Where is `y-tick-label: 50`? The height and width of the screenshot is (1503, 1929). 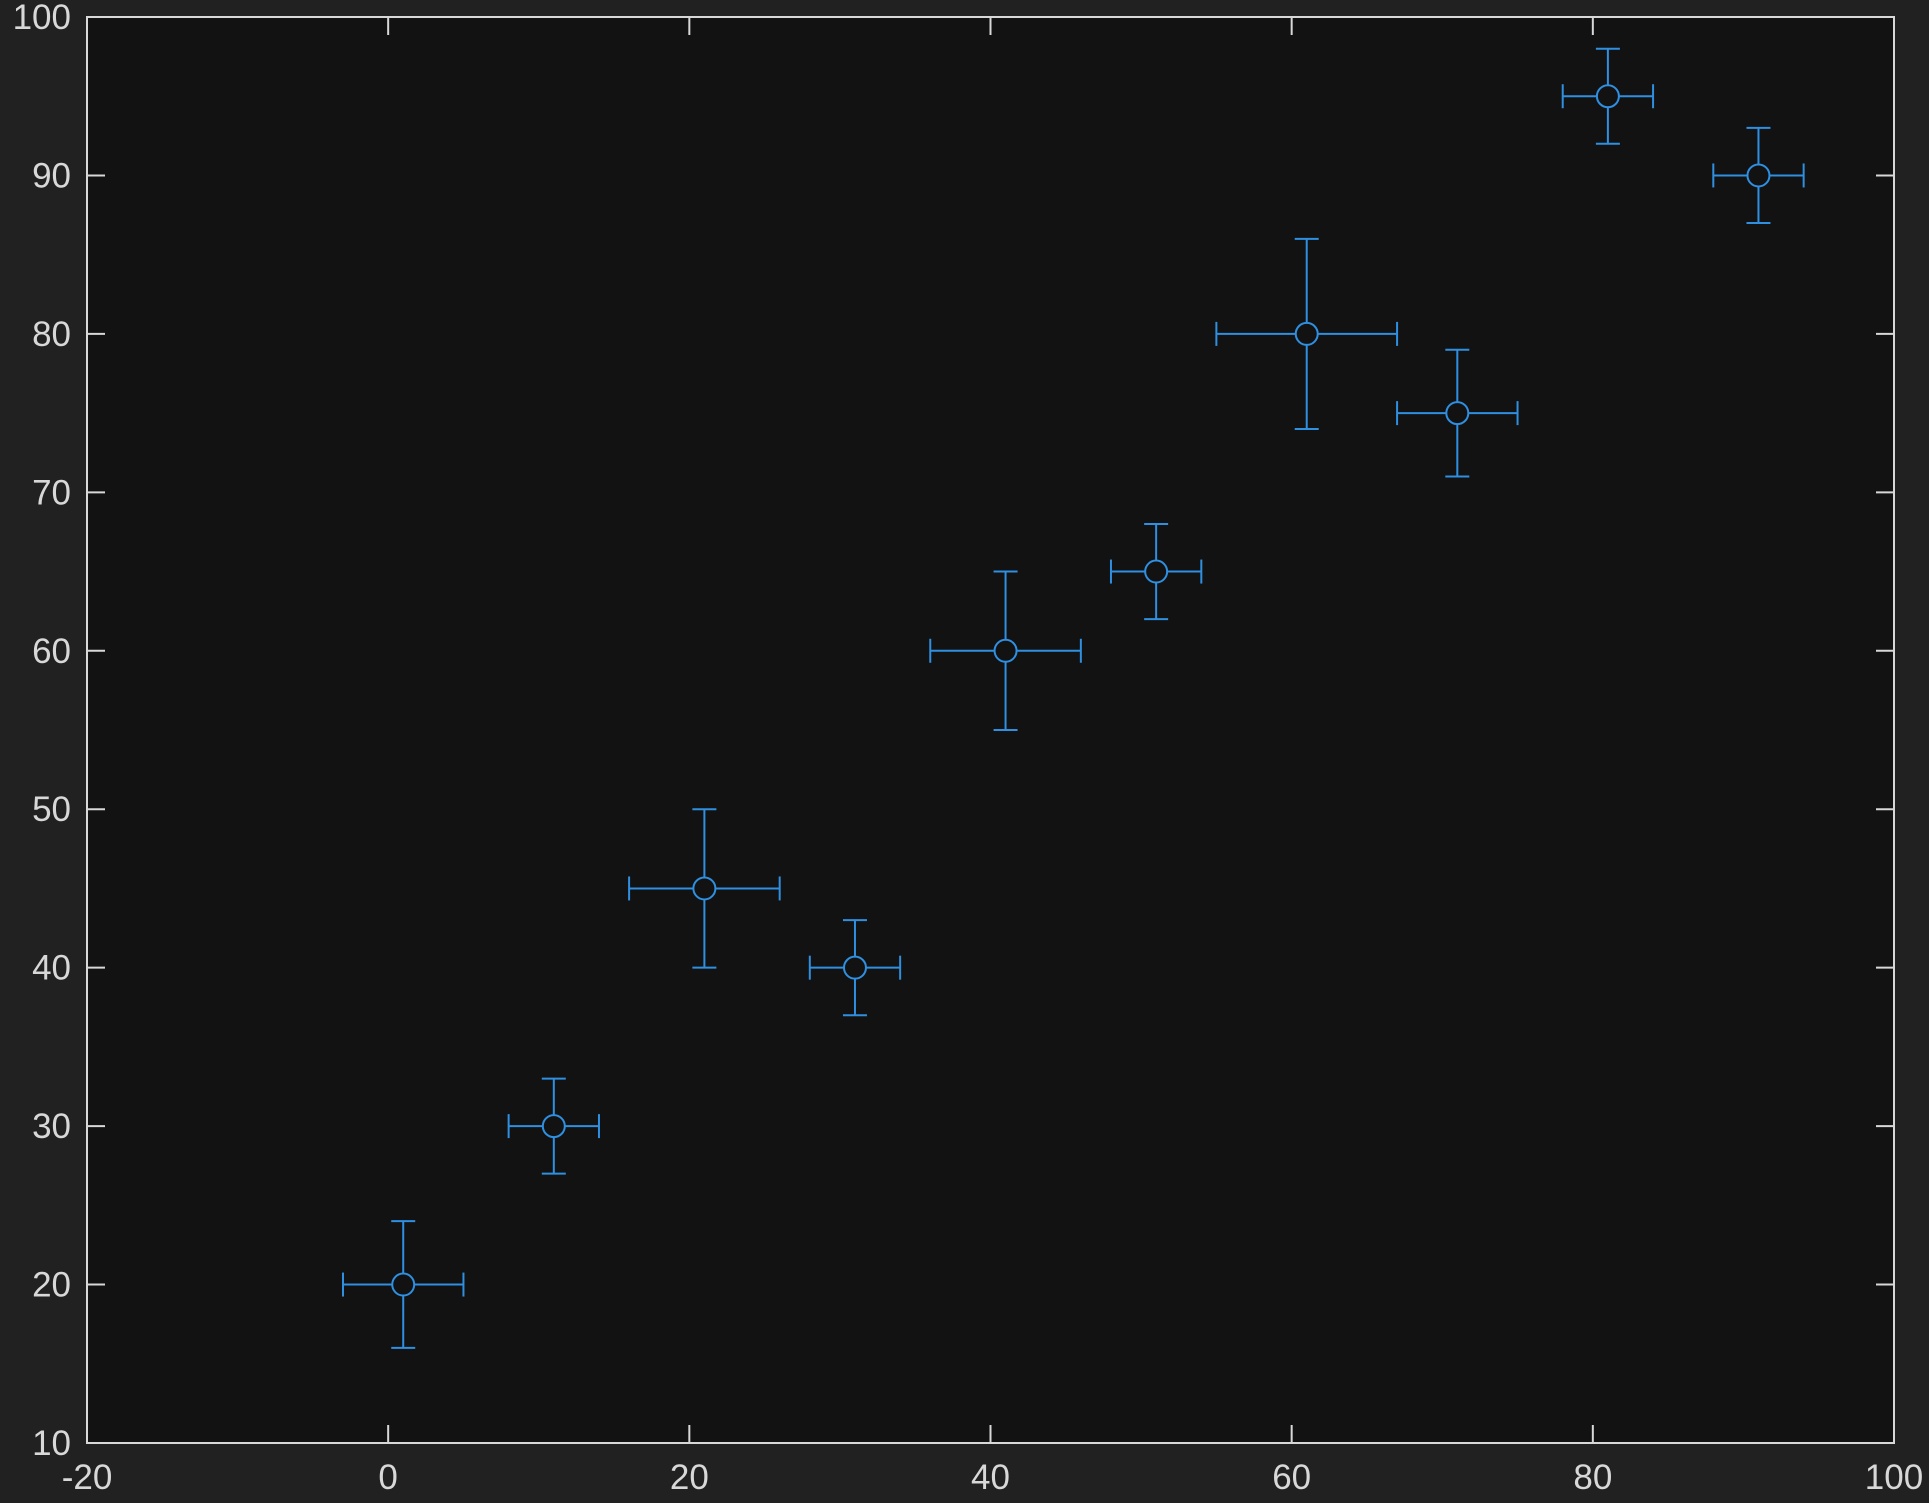 y-tick-label: 50 is located at coordinates (51, 809).